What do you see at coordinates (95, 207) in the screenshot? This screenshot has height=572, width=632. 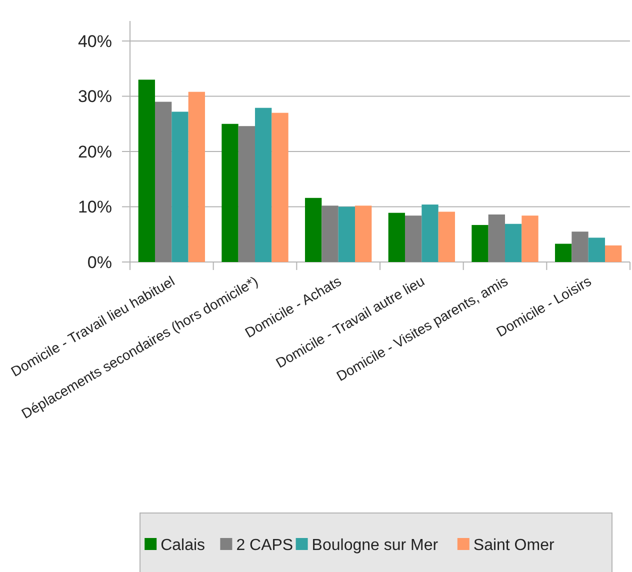 I see `y-tick-label: 10%` at bounding box center [95, 207].